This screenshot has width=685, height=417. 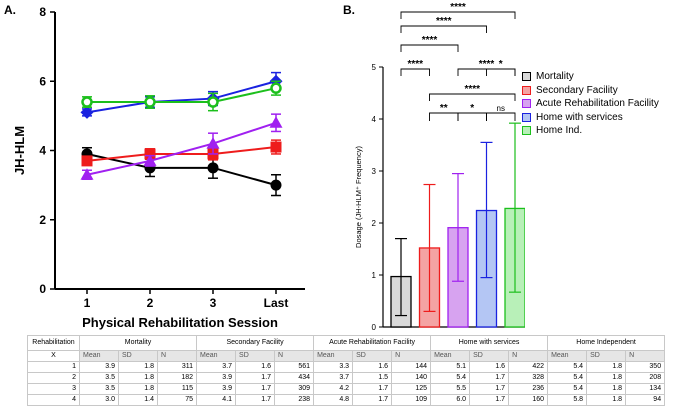 I want to click on series-line-mortality, so click(x=181, y=169).